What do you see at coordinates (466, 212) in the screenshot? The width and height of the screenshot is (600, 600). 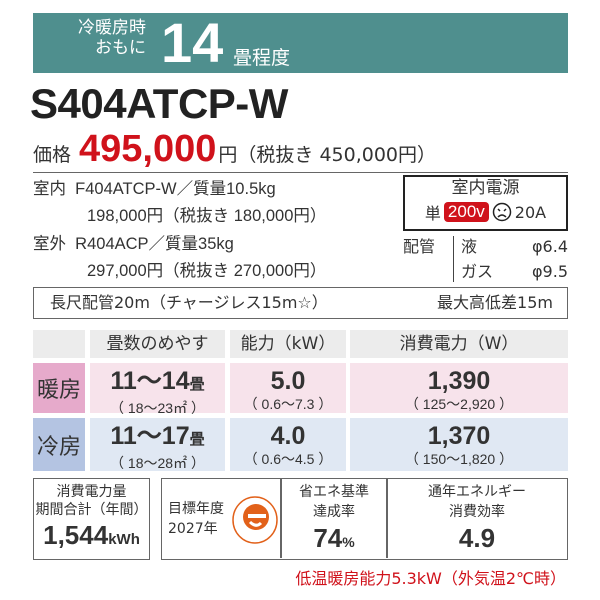 I see `power-voltage: 200v` at bounding box center [466, 212].